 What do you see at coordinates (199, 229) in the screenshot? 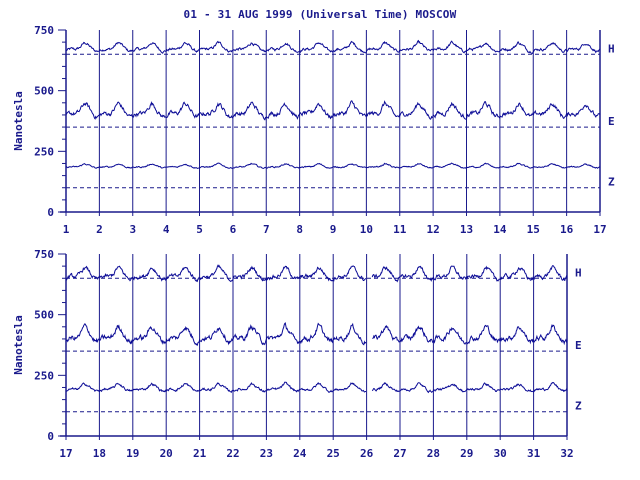
I see `x-tick-label: 5` at bounding box center [199, 229].